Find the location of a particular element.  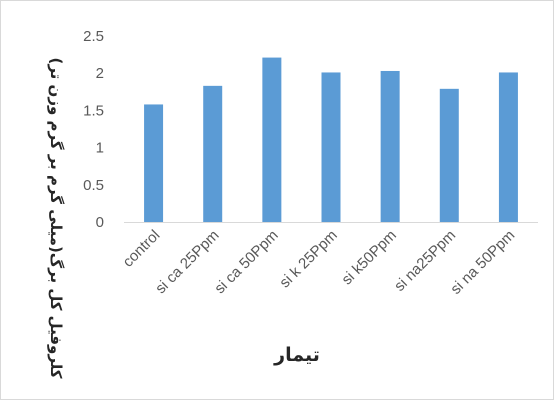

y-tick-label: 2.5 is located at coordinates (93, 36).